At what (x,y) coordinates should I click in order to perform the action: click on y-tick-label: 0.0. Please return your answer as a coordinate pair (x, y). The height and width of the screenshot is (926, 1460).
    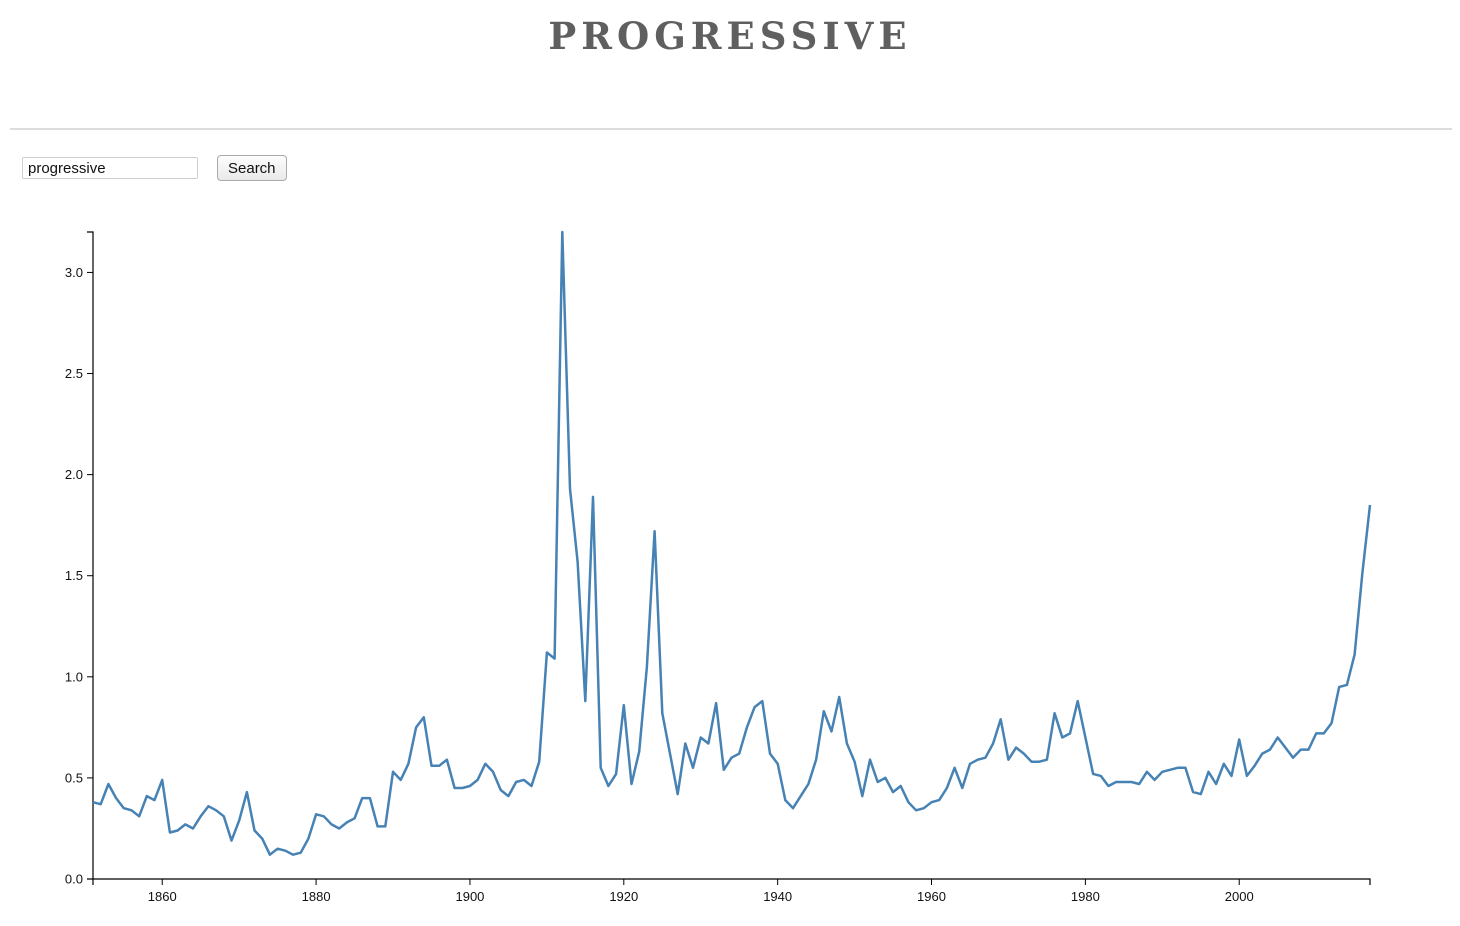
    Looking at the image, I should click on (74, 879).